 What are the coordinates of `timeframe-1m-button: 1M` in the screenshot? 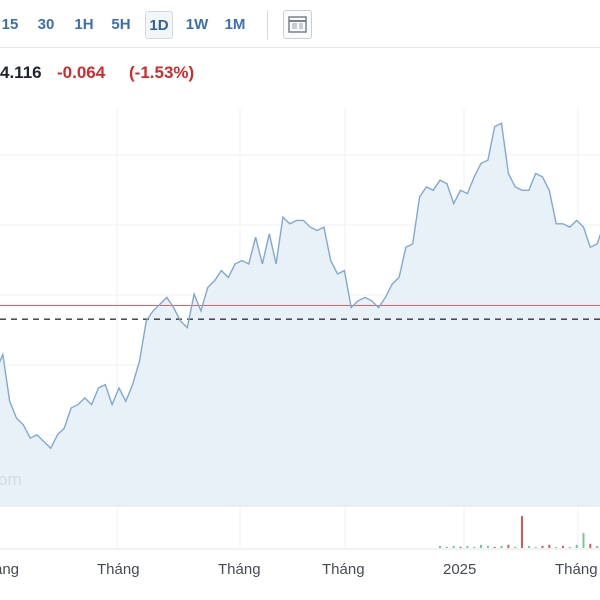 It's located at (235, 24).